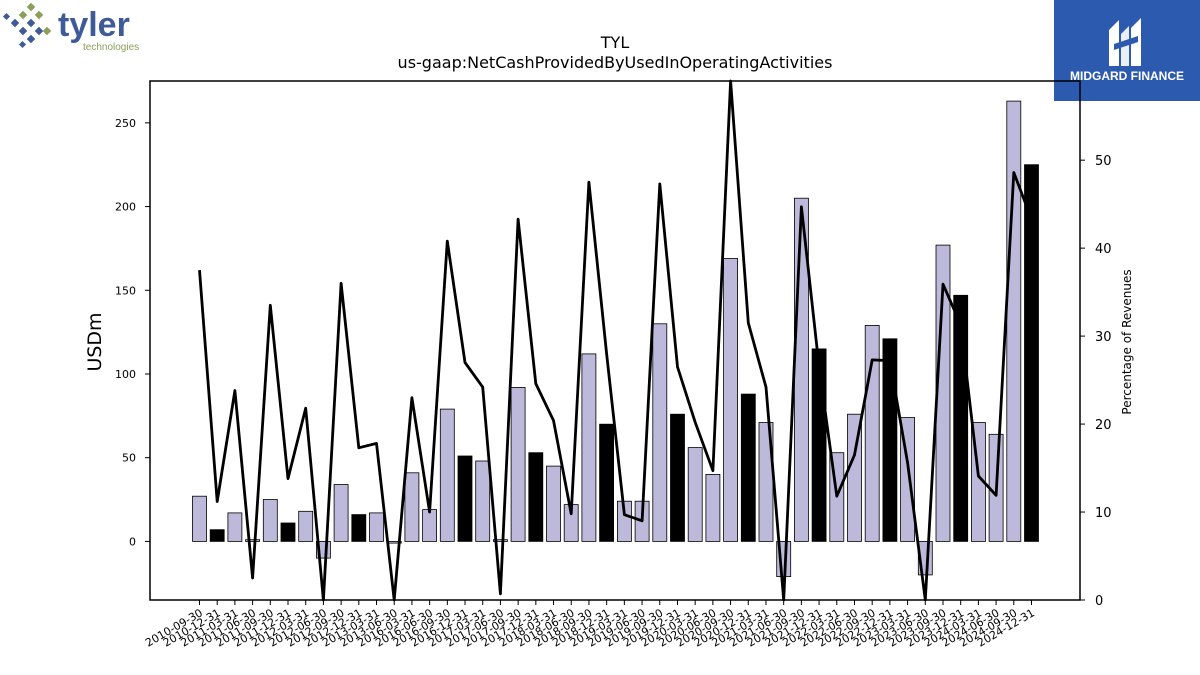  I want to click on y-tick-label: 100, so click(125, 374).